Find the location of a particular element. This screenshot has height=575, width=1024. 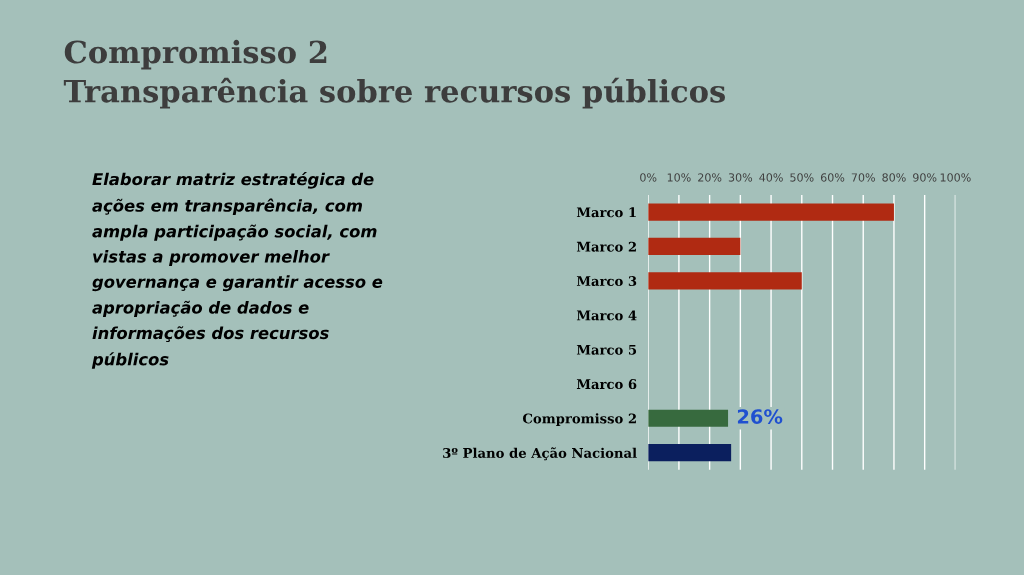

data-label: 26% is located at coordinates (760, 416).